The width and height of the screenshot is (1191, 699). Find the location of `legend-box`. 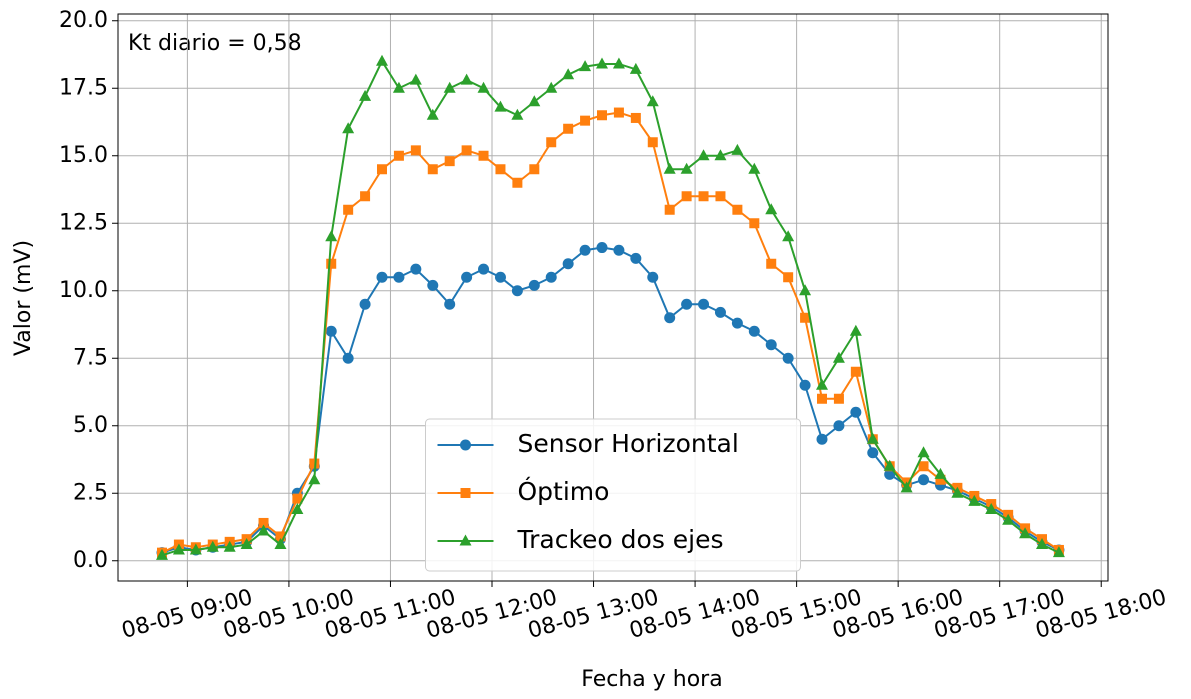

legend-box is located at coordinates (613, 495).